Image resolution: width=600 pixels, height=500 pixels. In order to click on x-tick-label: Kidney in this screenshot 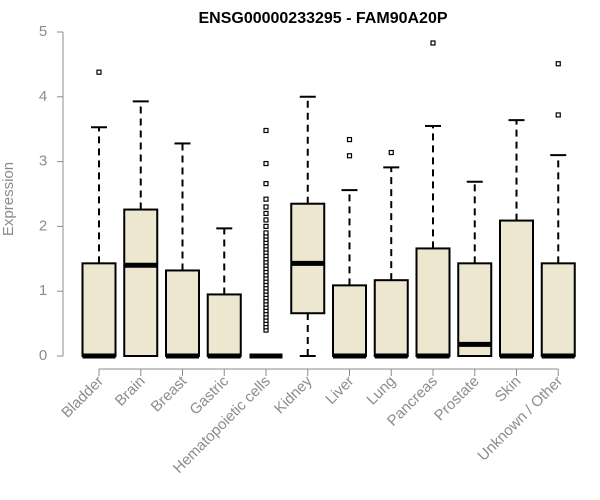, I will do `click(293, 394)`.